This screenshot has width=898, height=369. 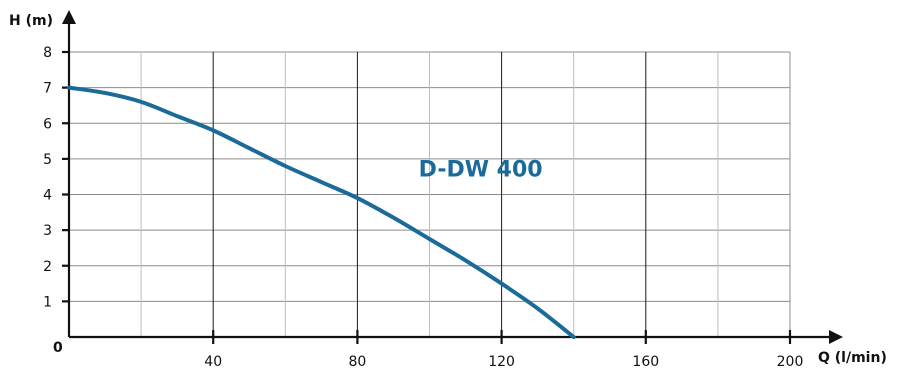 What do you see at coordinates (58, 348) in the screenshot?
I see `origin-label: 0` at bounding box center [58, 348].